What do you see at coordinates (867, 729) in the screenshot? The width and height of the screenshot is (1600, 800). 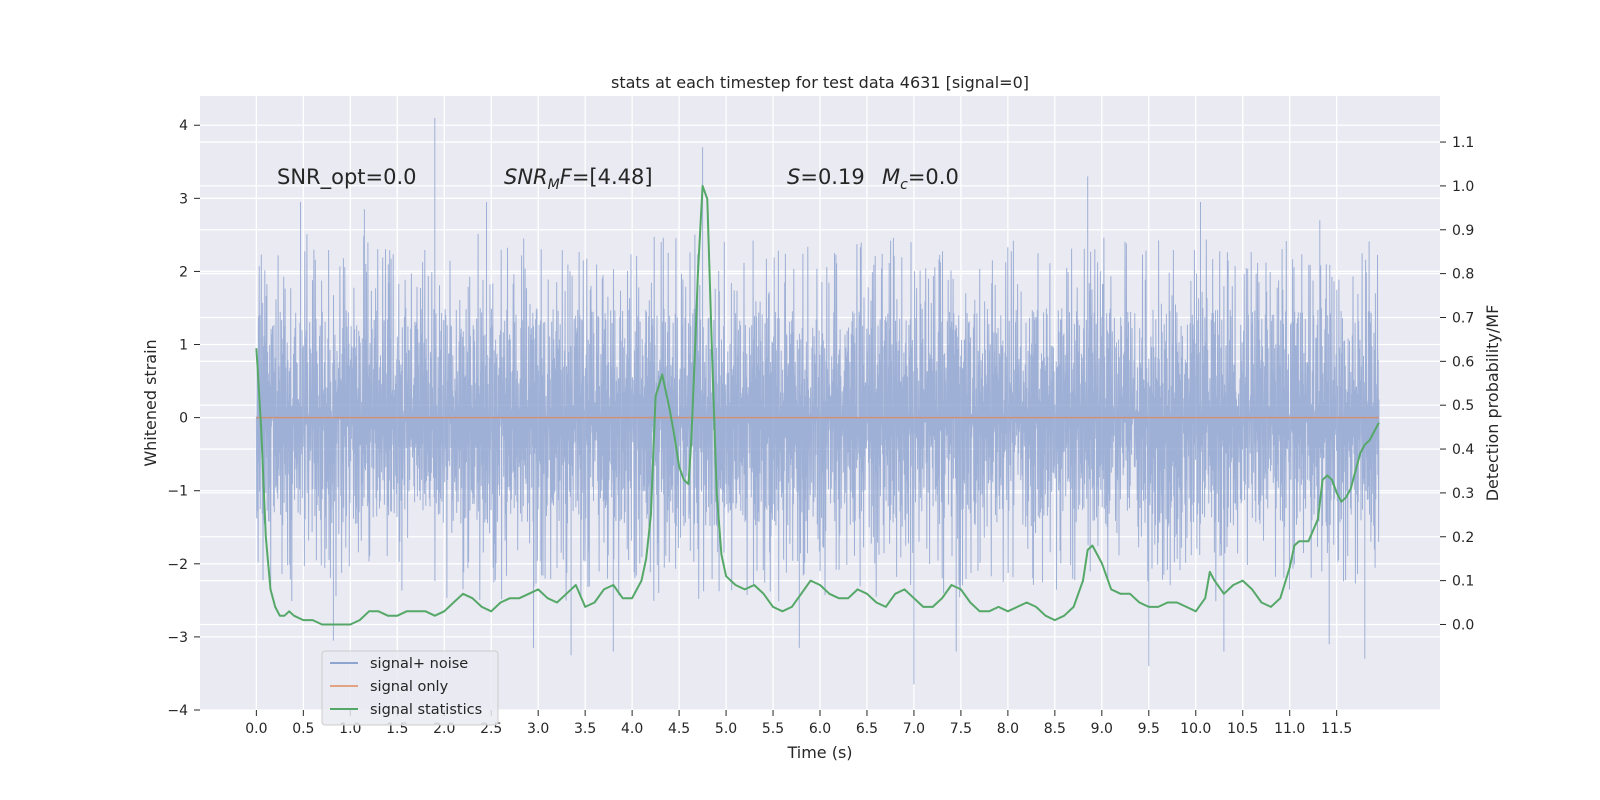 I see `x-tick-label: 6.5` at bounding box center [867, 729].